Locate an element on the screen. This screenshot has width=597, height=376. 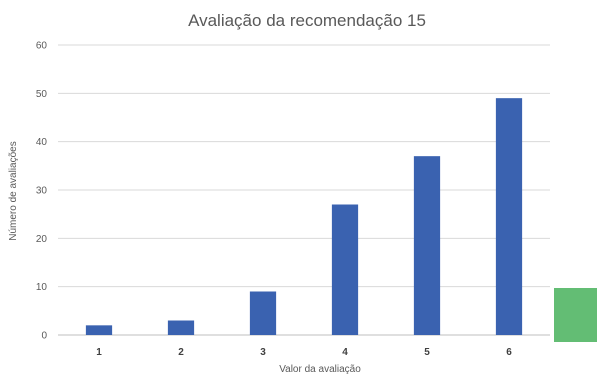
green-overlay-box is located at coordinates (575, 315).